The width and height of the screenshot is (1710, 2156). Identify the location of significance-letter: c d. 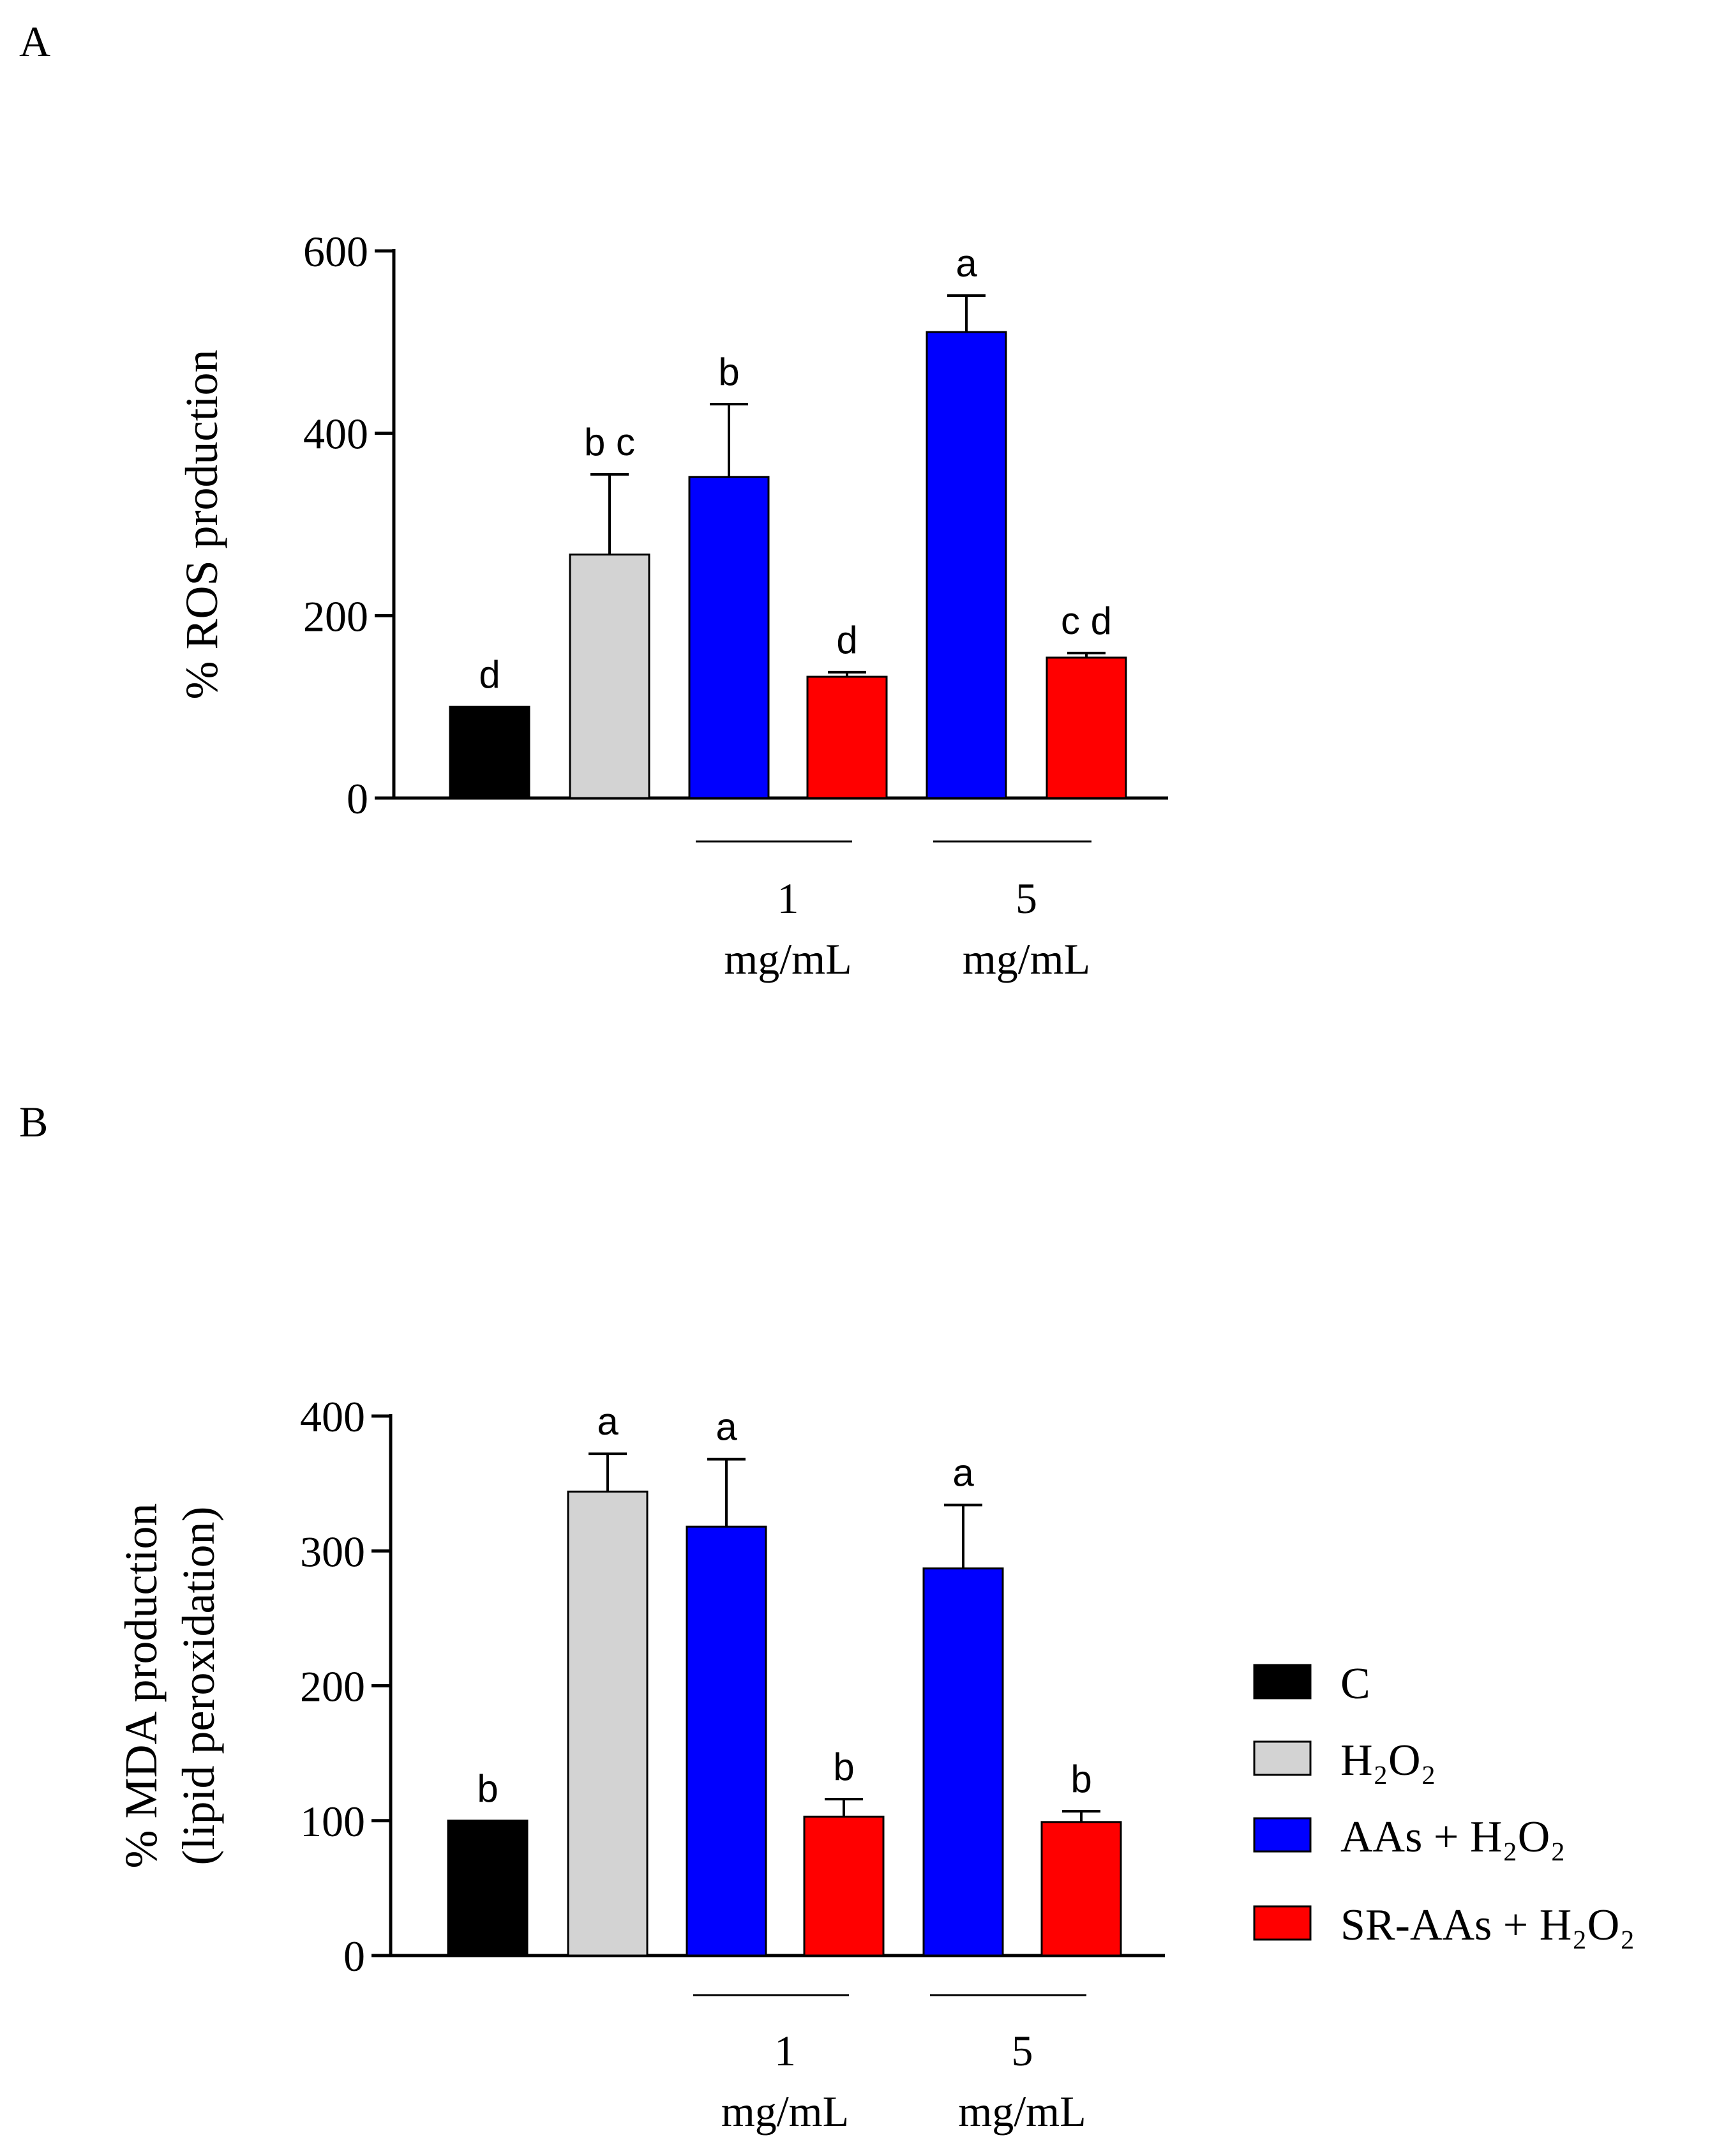
(1086, 620).